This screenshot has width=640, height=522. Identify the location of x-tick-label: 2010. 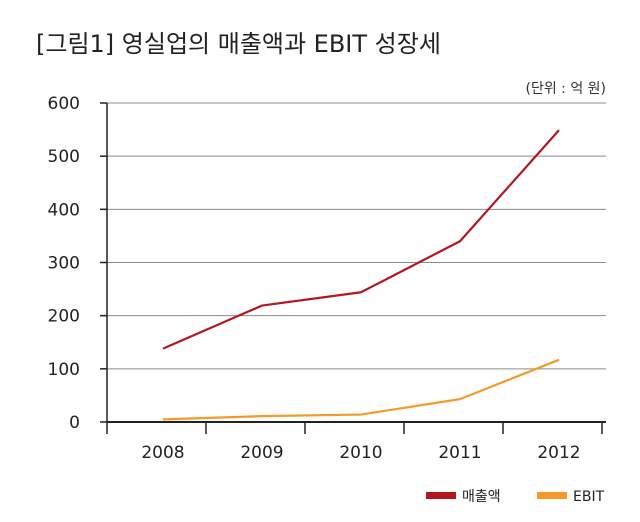
(360, 453).